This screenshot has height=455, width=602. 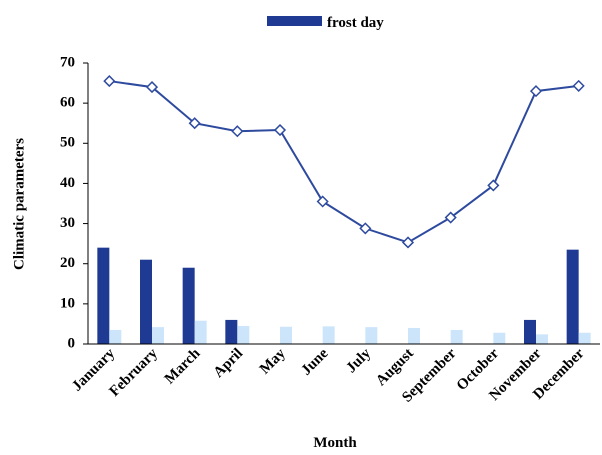 I want to click on y-tick-label: 50, so click(x=67, y=143).